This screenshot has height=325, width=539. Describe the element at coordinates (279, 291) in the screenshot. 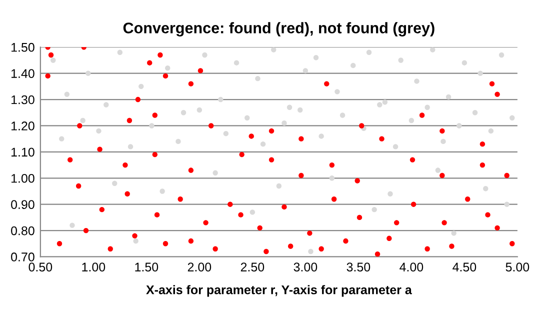

I see `x-axis-title: X-axis for parameter r, Y-axis for parameter a` at that location.